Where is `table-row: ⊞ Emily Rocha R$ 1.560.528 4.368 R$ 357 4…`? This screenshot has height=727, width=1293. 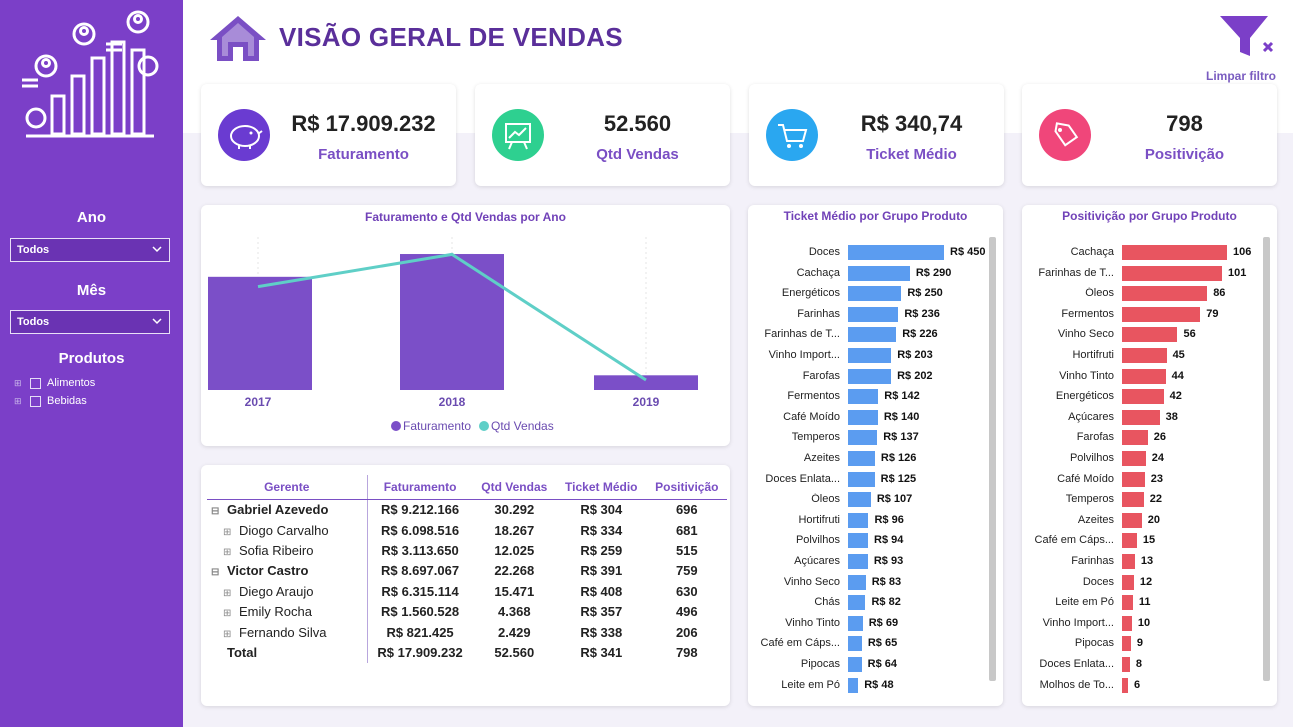
table-row: ⊞ Emily Rocha R$ 1.560.528 4.368 R$ 357 4… is located at coordinates (467, 611).